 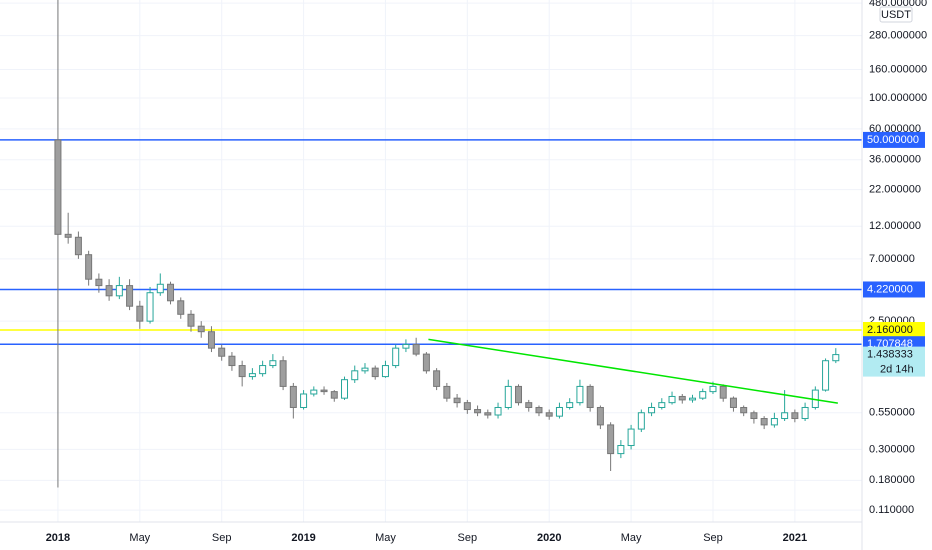 I want to click on y-tick-label: 0.550000, so click(x=892, y=413).